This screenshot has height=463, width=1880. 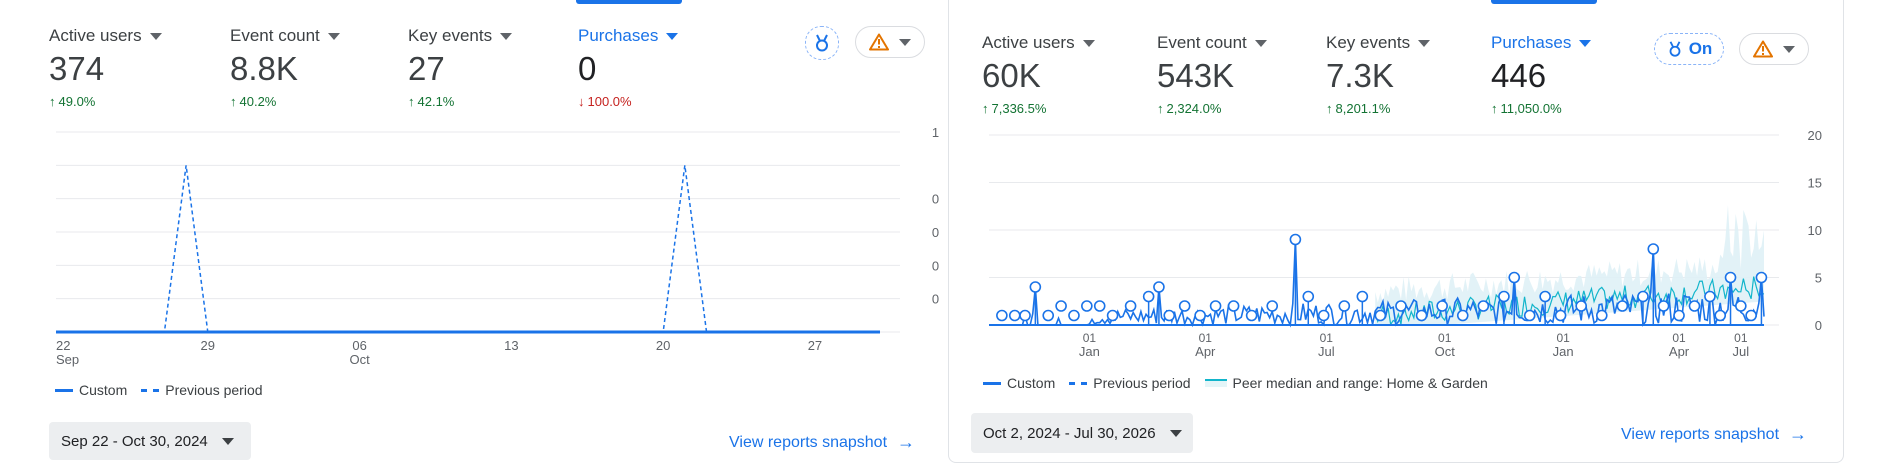 What do you see at coordinates (1675, 49) in the screenshot?
I see `medal-icon` at bounding box center [1675, 49].